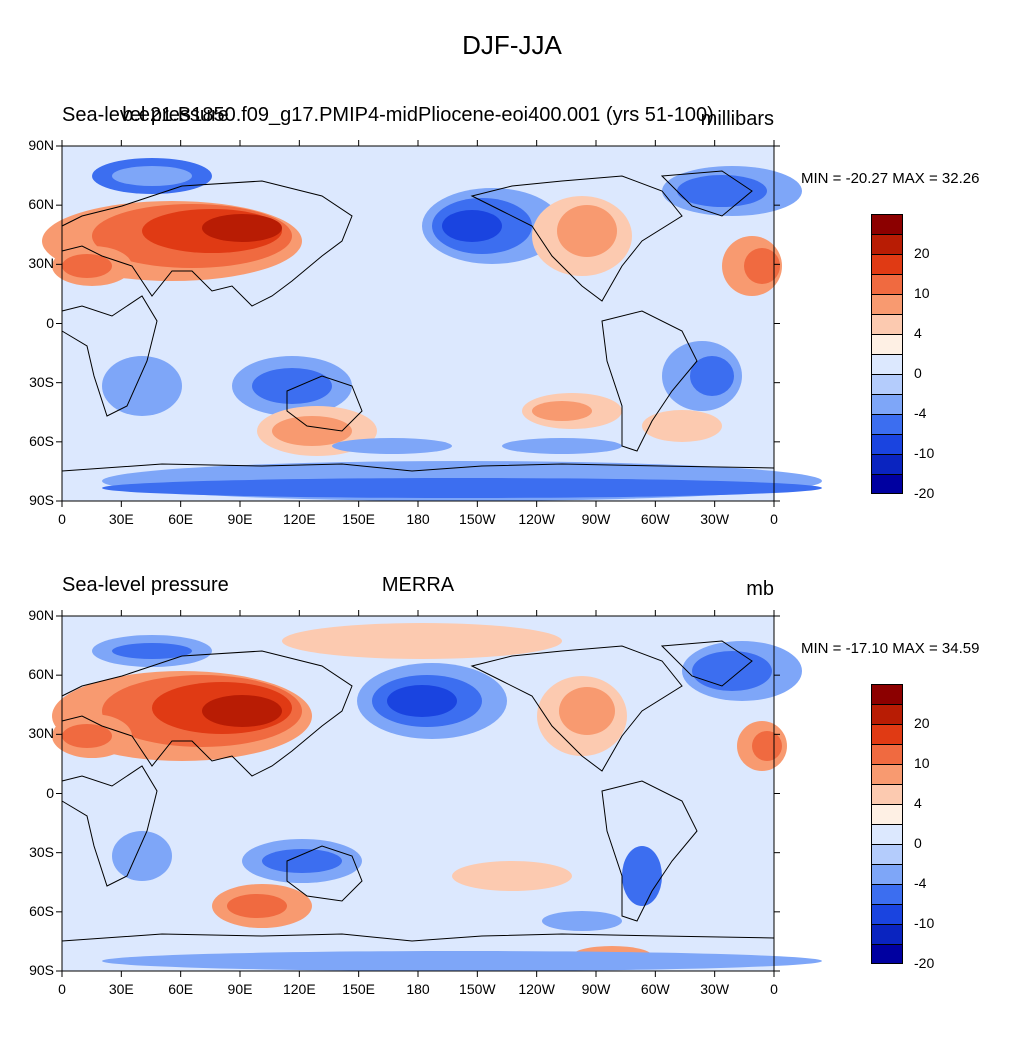 The image size is (1024, 1040). I want to click on lat-label: 0, so click(50, 792).